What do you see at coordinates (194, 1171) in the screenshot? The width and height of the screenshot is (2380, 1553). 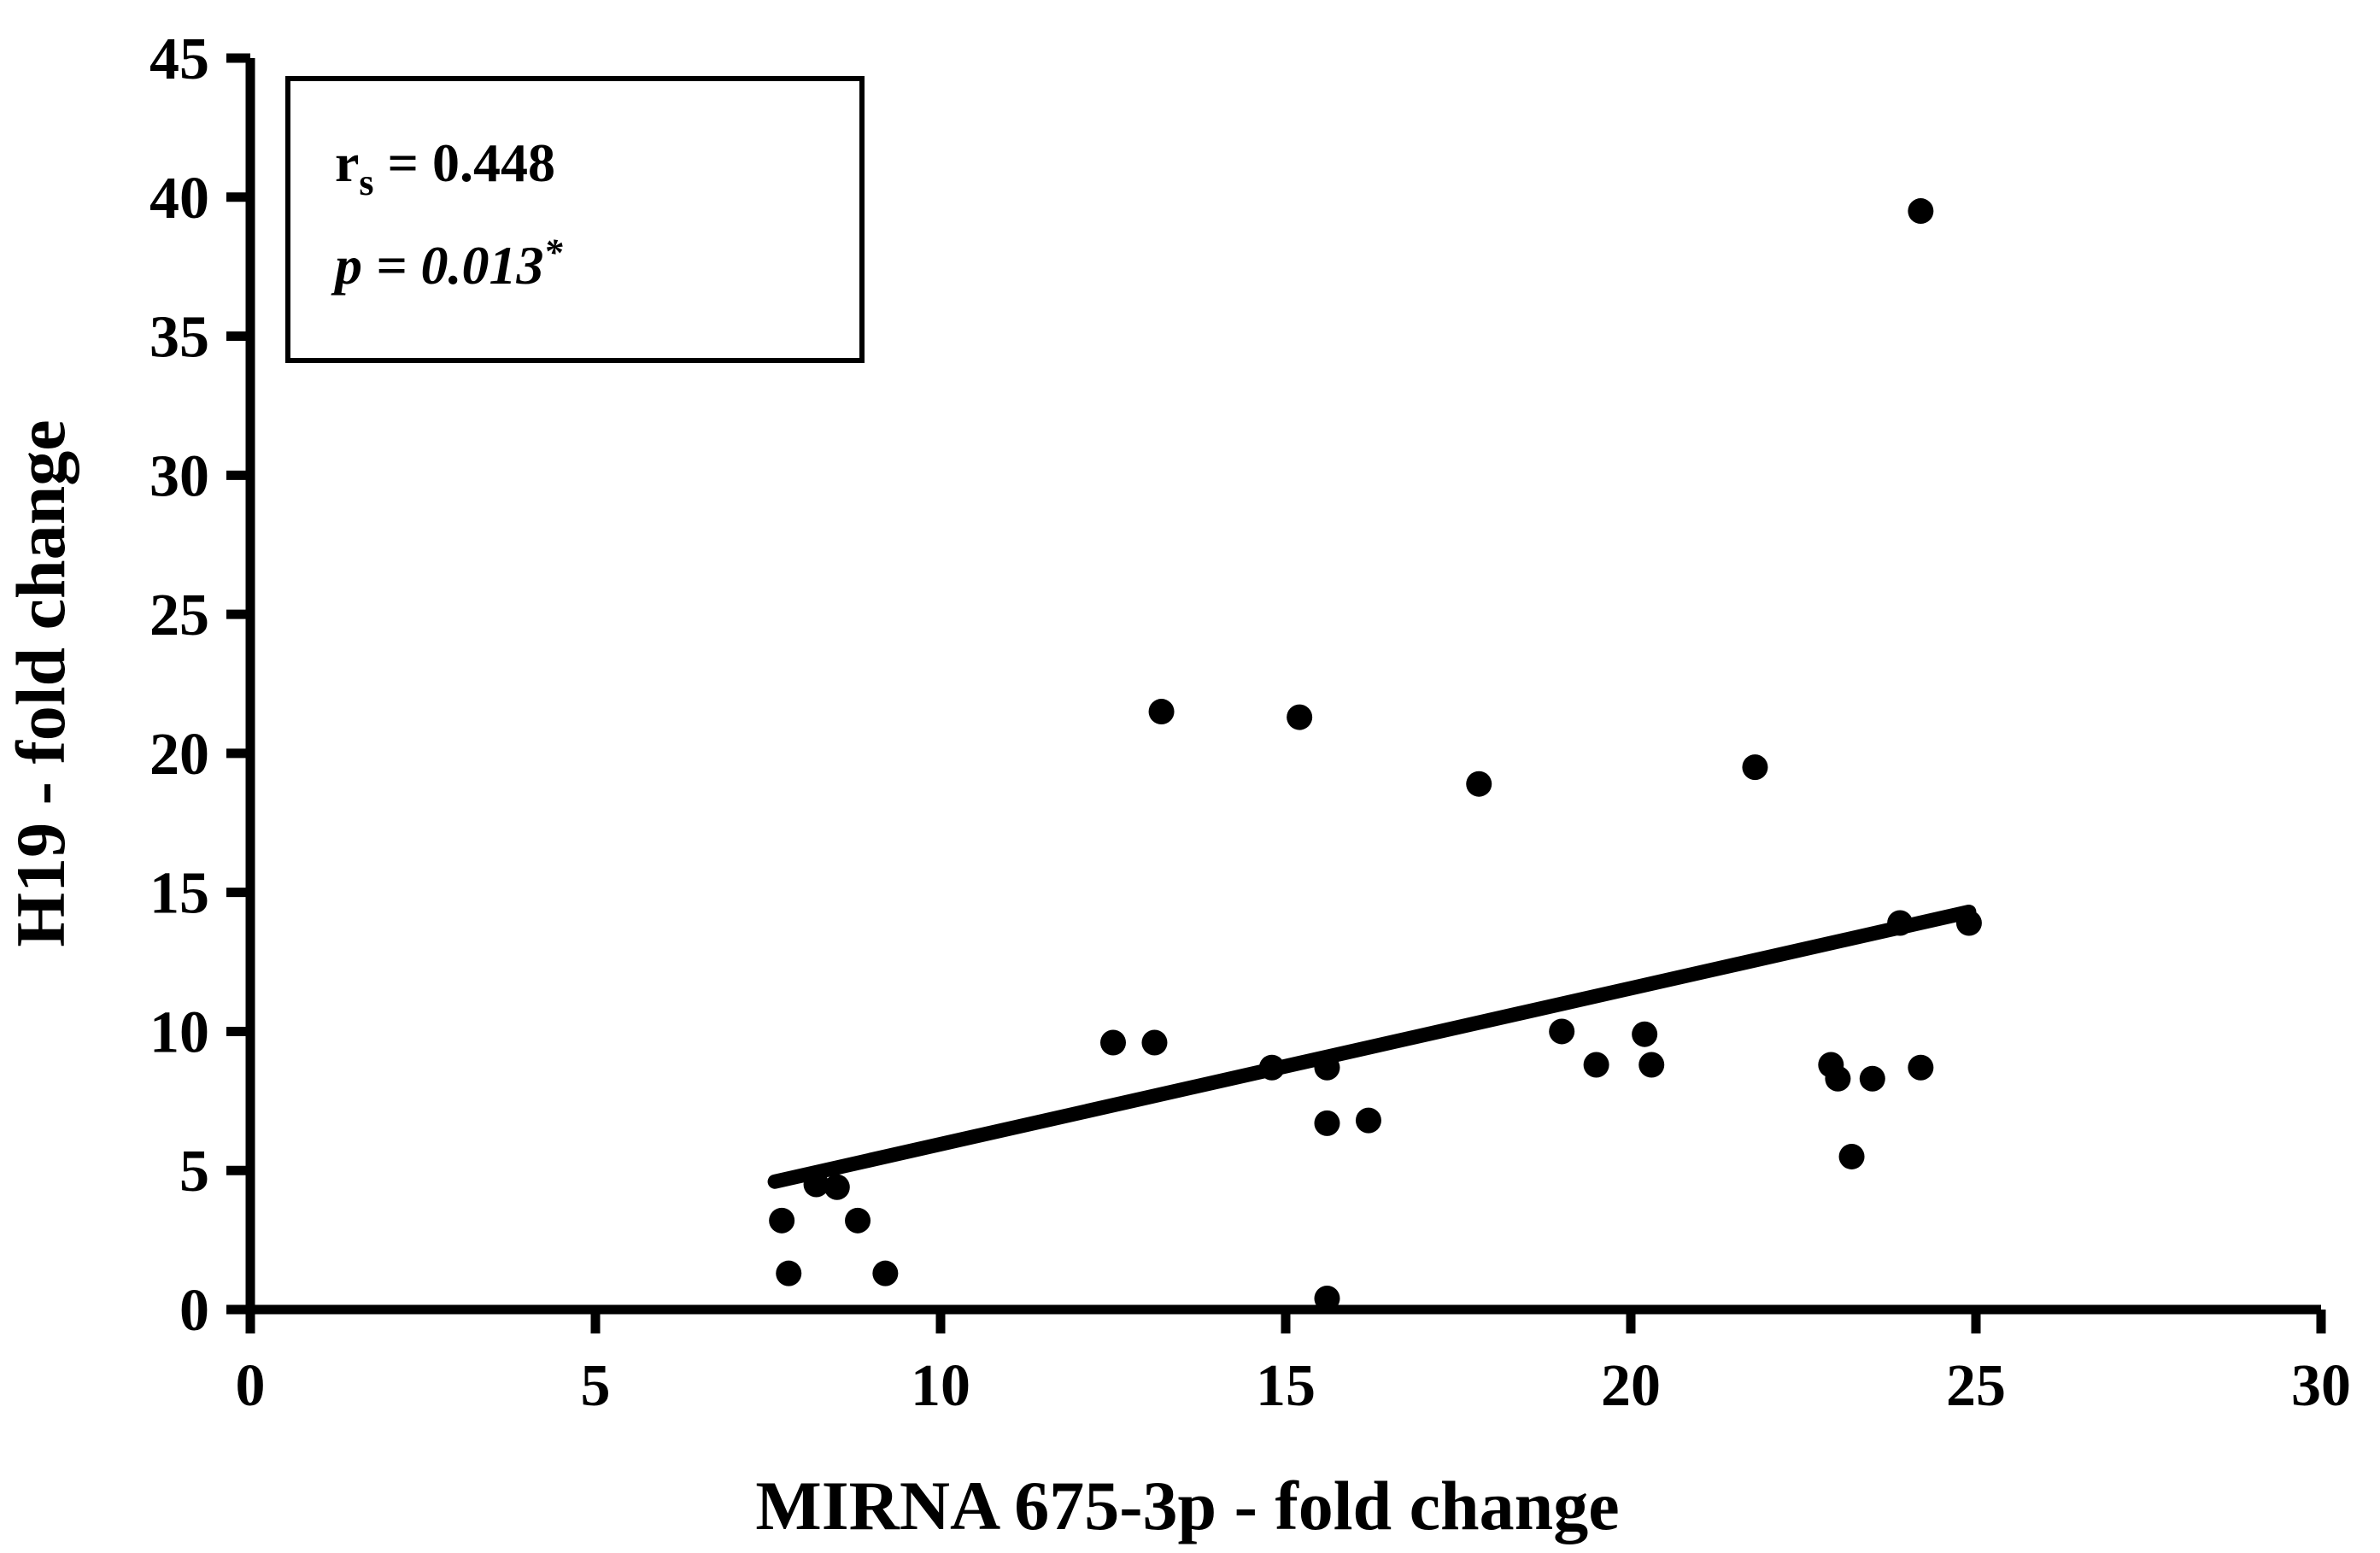 I see `y-tick-label: 5` at bounding box center [194, 1171].